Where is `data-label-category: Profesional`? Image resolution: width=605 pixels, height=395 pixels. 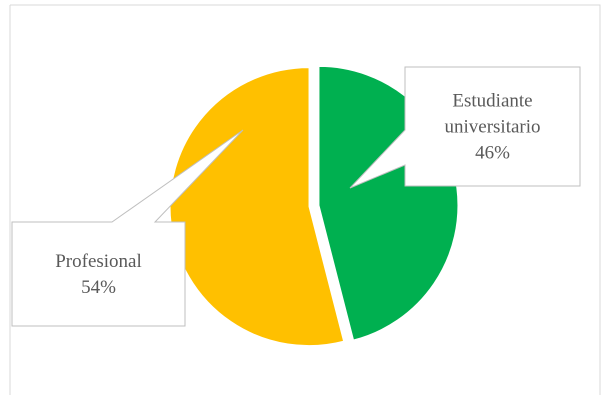
data-label-category: Profesional is located at coordinates (98, 261).